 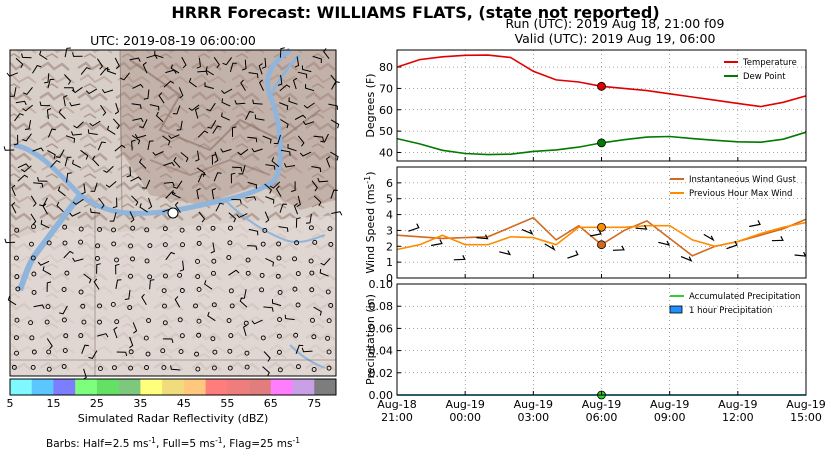 What do you see at coordinates (389, 230) in the screenshot?
I see `y-tick-label: 3` at bounding box center [389, 230].